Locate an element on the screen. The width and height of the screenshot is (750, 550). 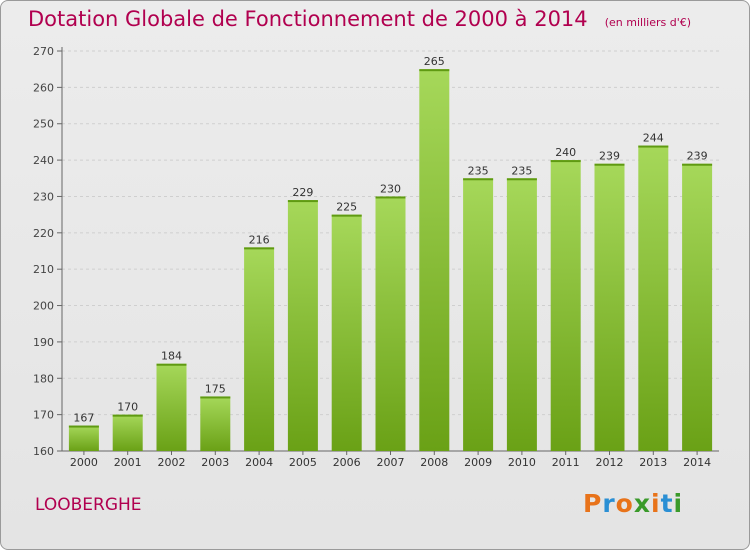
x-tick-label: 2014 is located at coordinates (697, 462).